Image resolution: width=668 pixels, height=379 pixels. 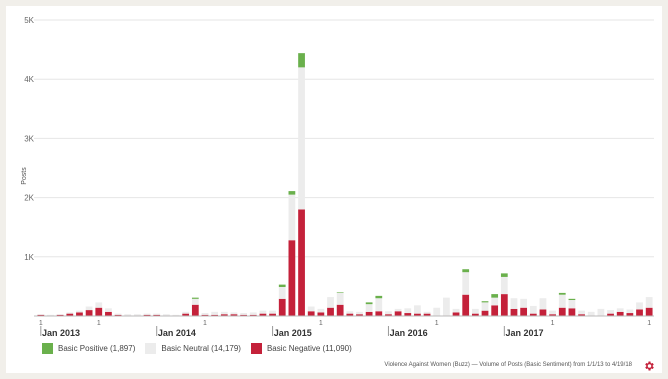 What do you see at coordinates (193, 348) in the screenshot?
I see `legend-item-neutral: Basic Neutral (14,179)` at bounding box center [193, 348].